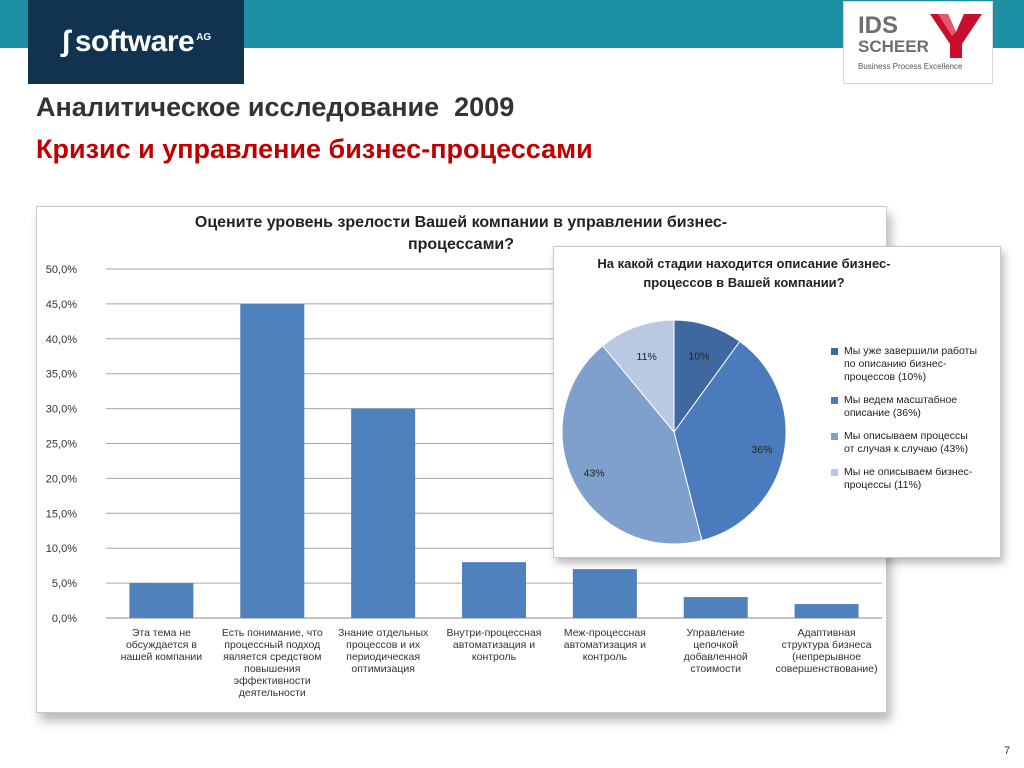  I want to click on software-logo-word: software, so click(134, 41).